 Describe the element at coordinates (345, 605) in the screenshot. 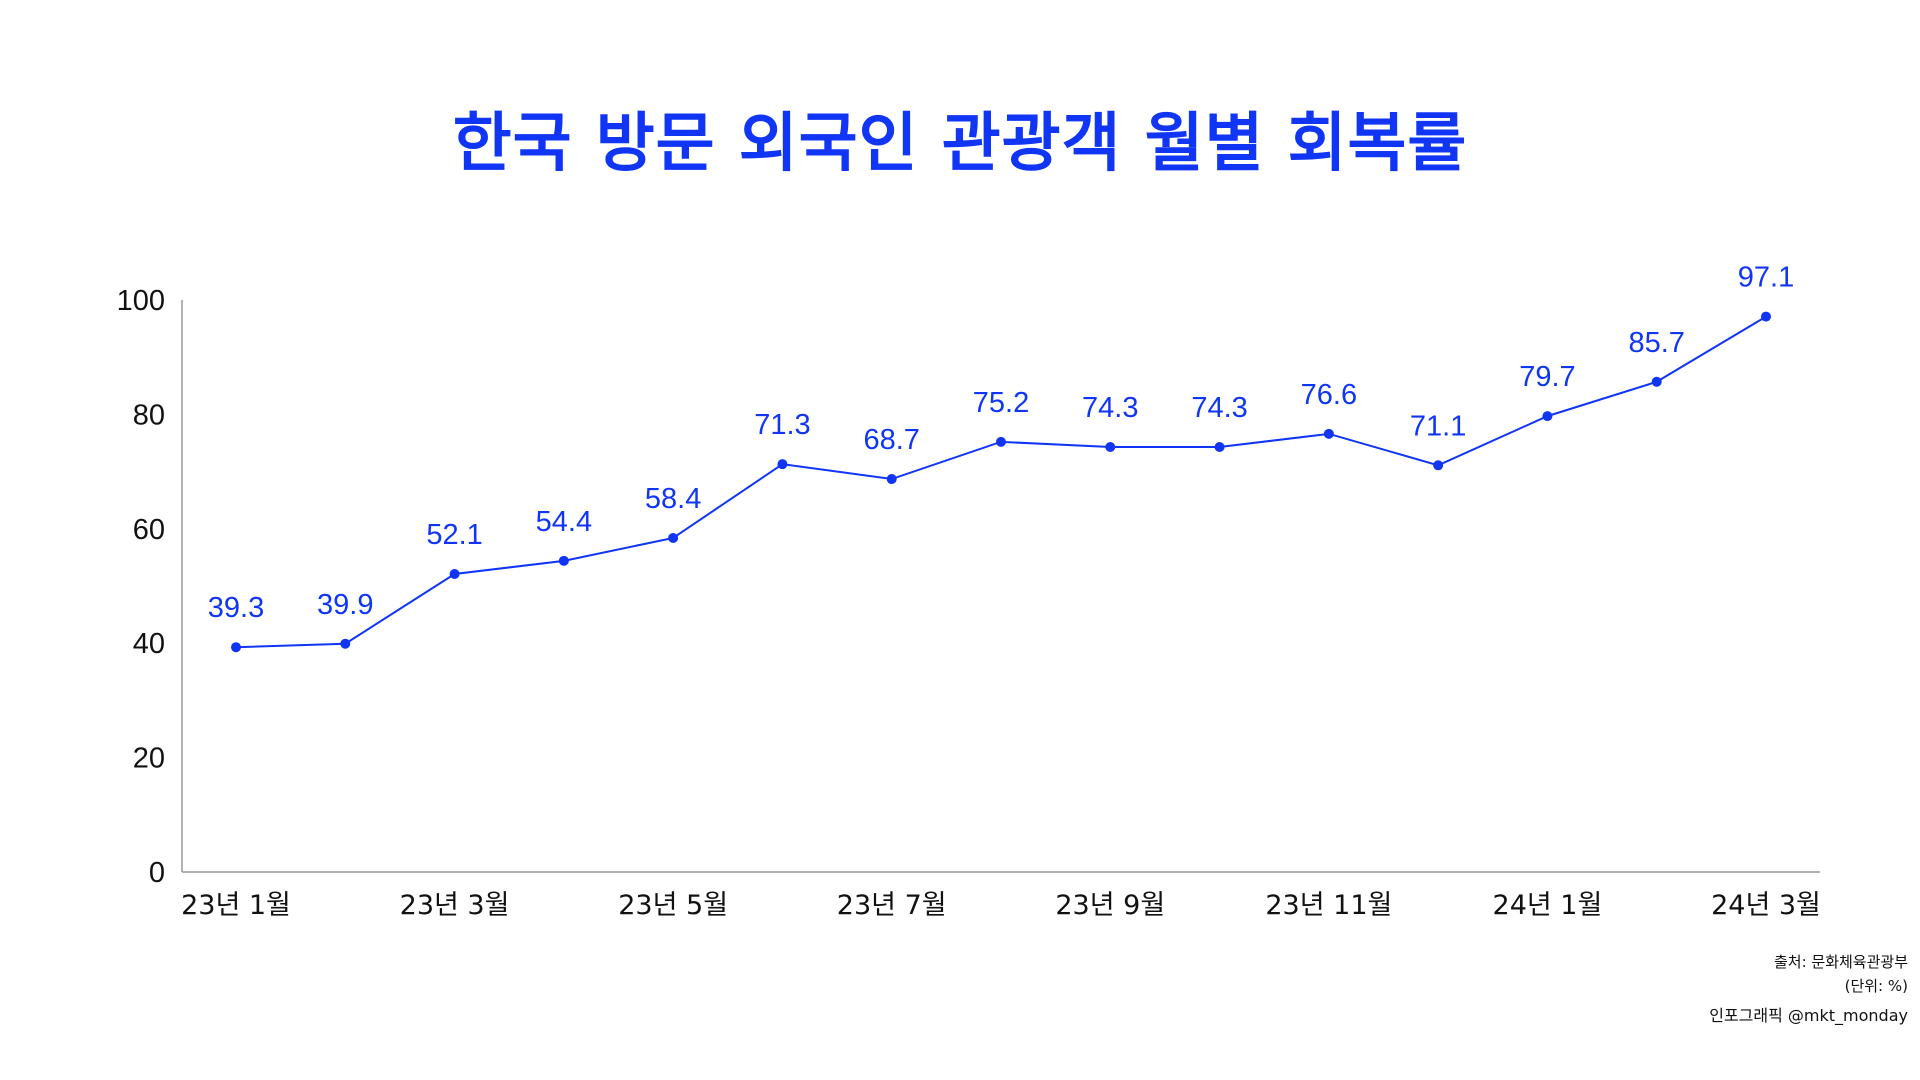

I see `data-label: 39.9` at that location.